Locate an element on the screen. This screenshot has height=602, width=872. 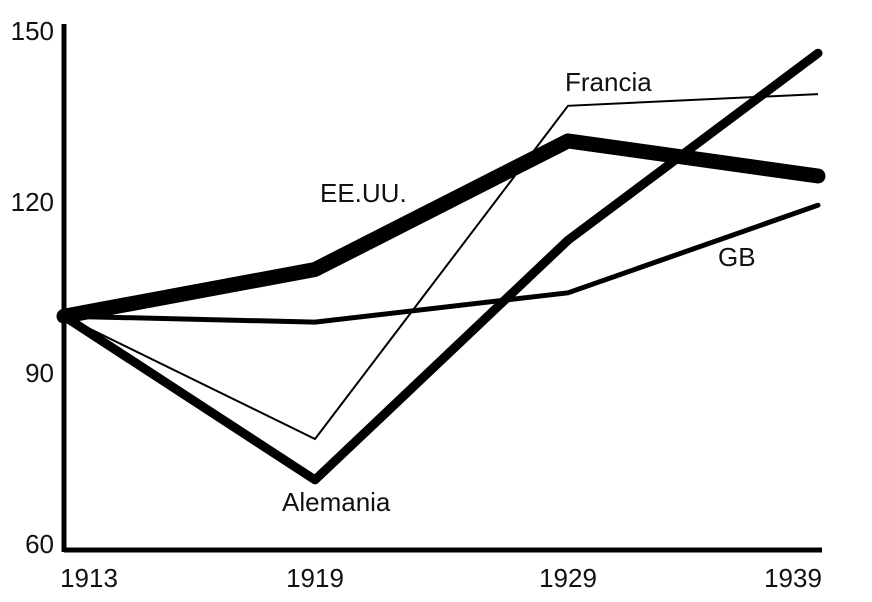
series-label-alemania: Alemania is located at coordinates (336, 502).